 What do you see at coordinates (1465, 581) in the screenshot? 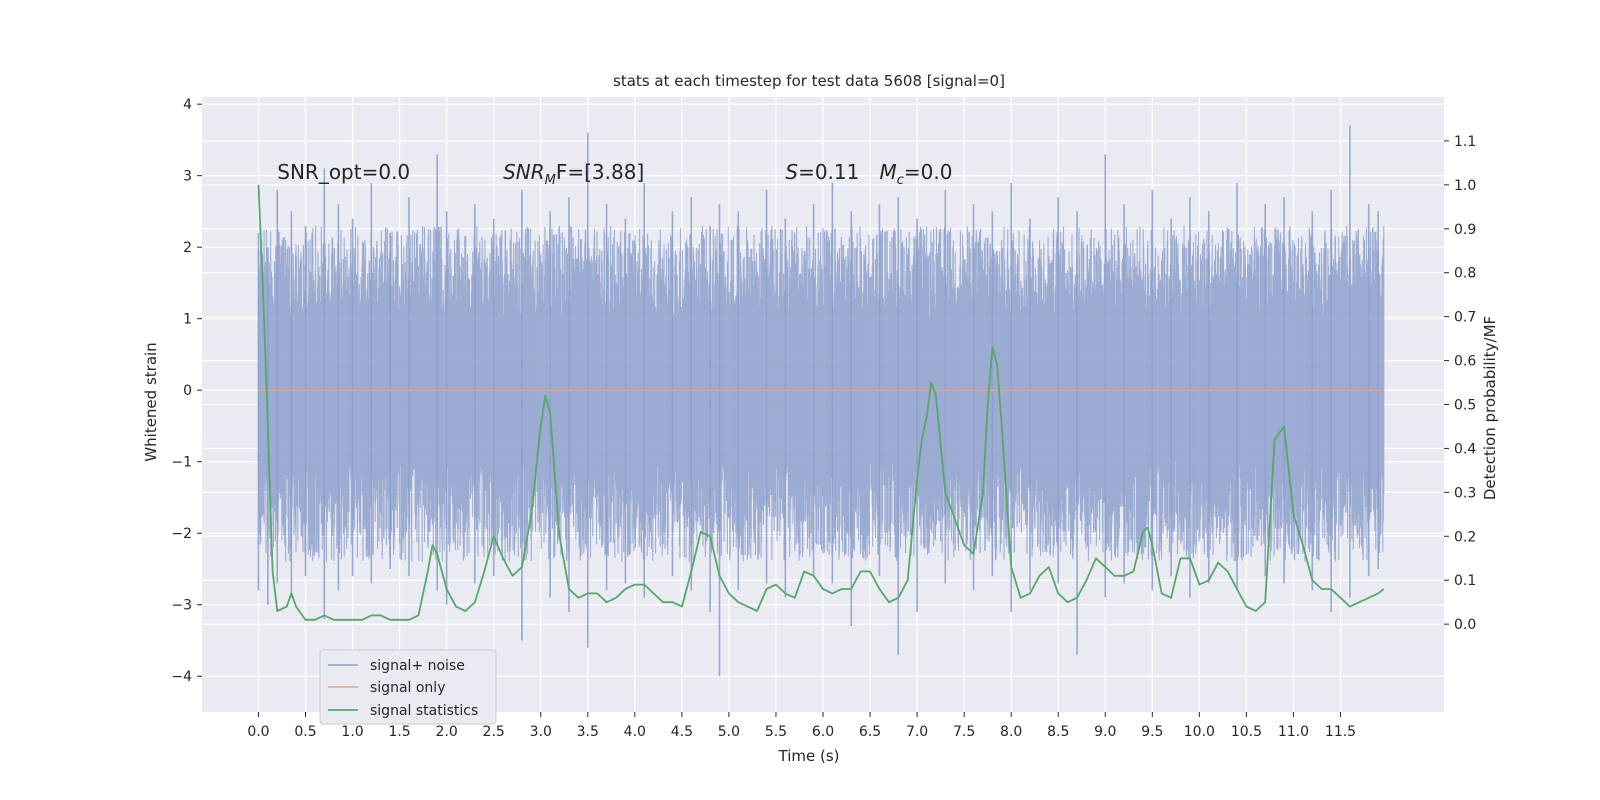
I see `y-right-tick-label: 0.1` at bounding box center [1465, 581].